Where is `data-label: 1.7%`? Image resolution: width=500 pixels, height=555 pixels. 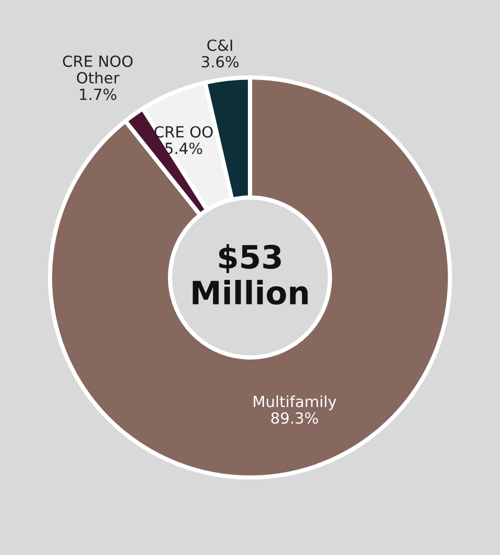
data-label: 1.7% is located at coordinates (98, 94).